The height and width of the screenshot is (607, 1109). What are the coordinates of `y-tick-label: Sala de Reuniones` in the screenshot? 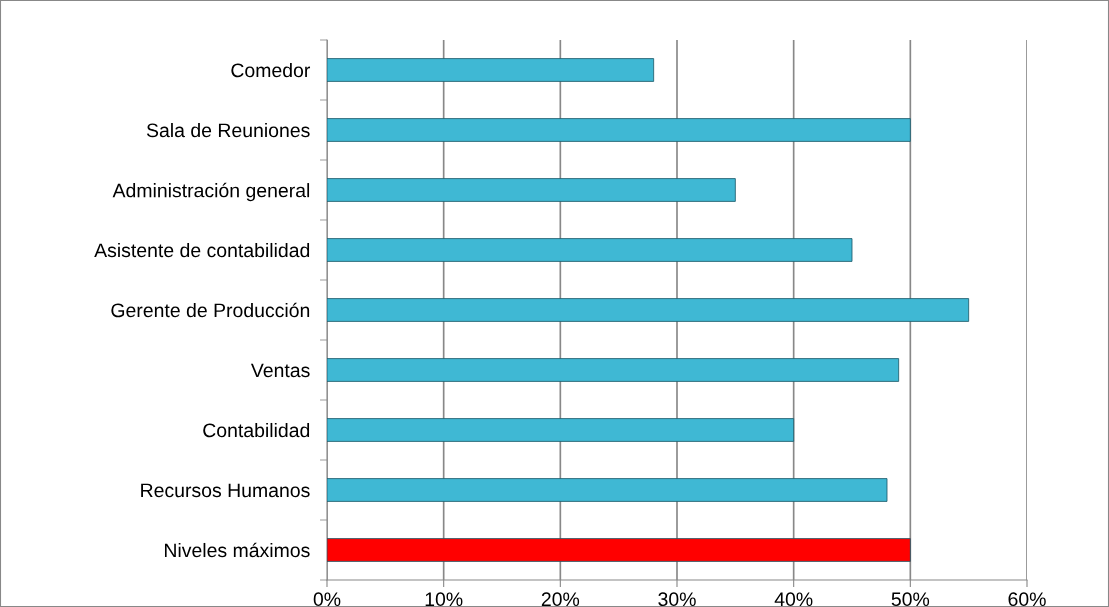 It's located at (228, 130).